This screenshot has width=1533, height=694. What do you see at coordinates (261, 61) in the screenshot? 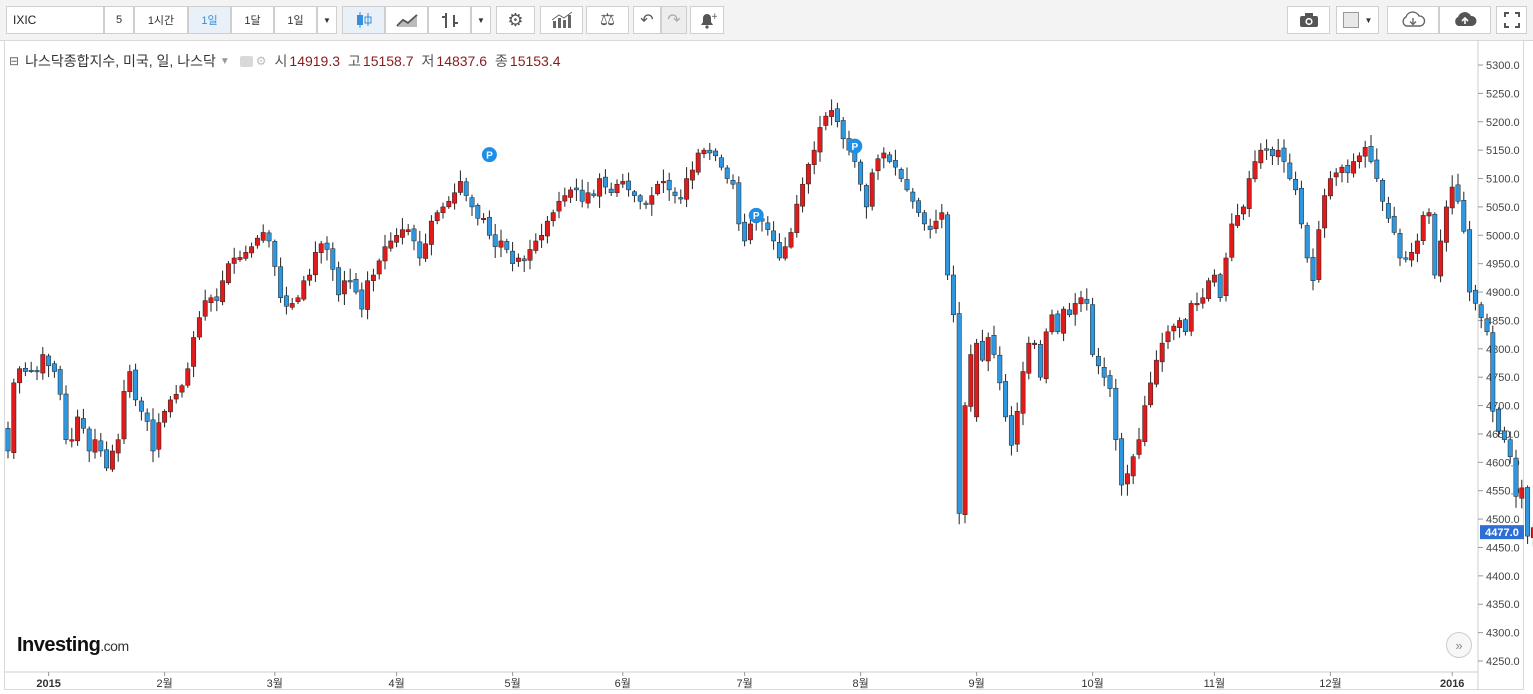
I see `legend-settings-icon: ⚙` at bounding box center [261, 61].